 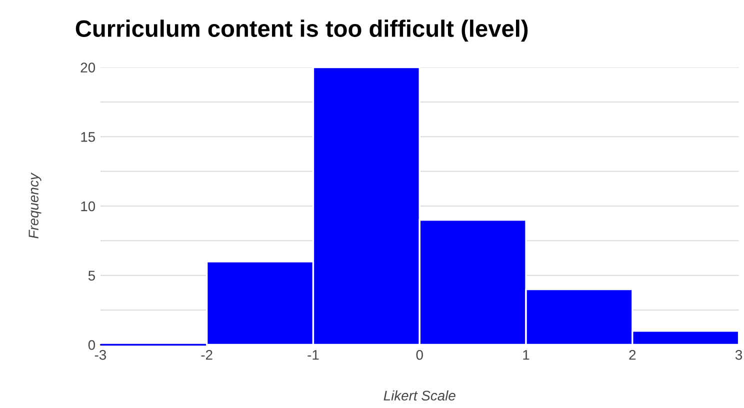 What do you see at coordinates (91, 275) in the screenshot?
I see `y-tick-label: 5` at bounding box center [91, 275].